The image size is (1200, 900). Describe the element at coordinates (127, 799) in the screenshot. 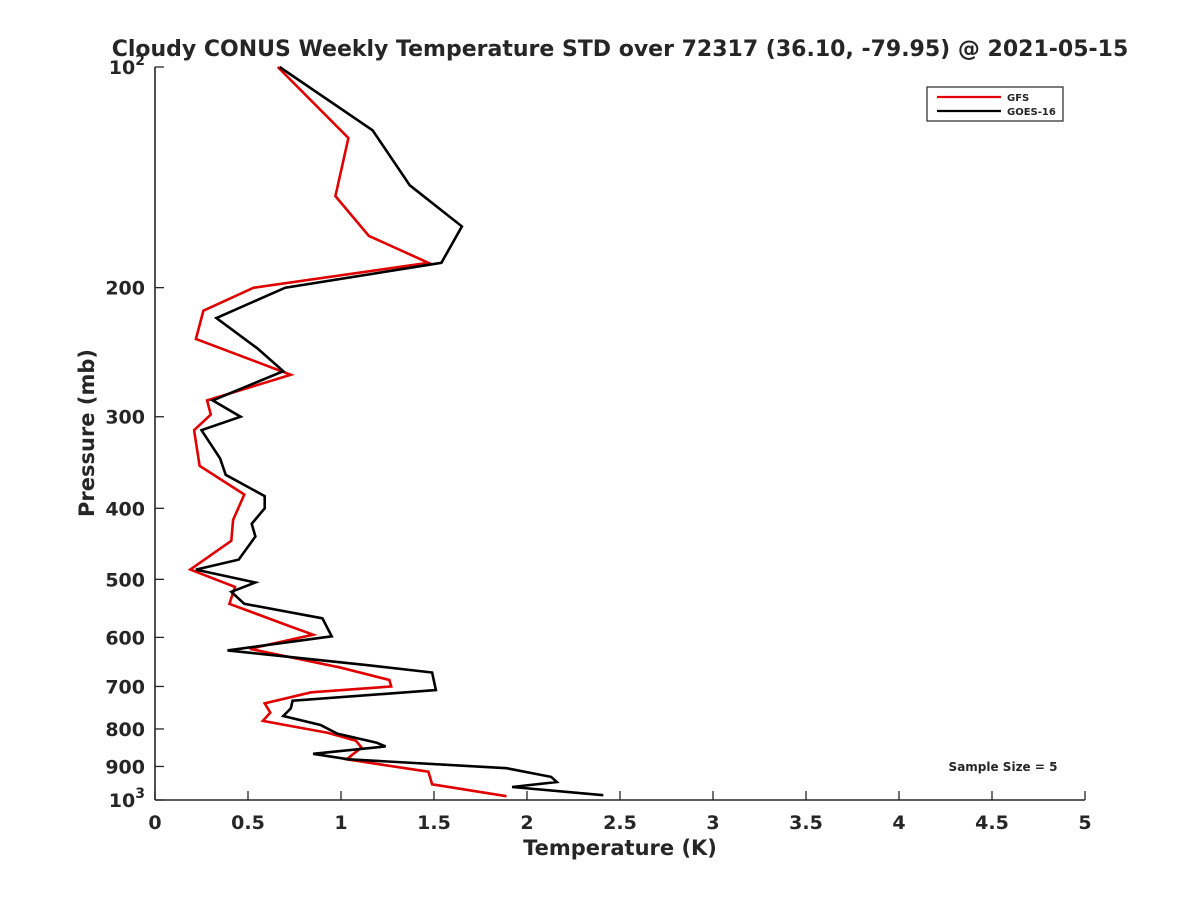

I see `y-tick-label: 10³` at that location.